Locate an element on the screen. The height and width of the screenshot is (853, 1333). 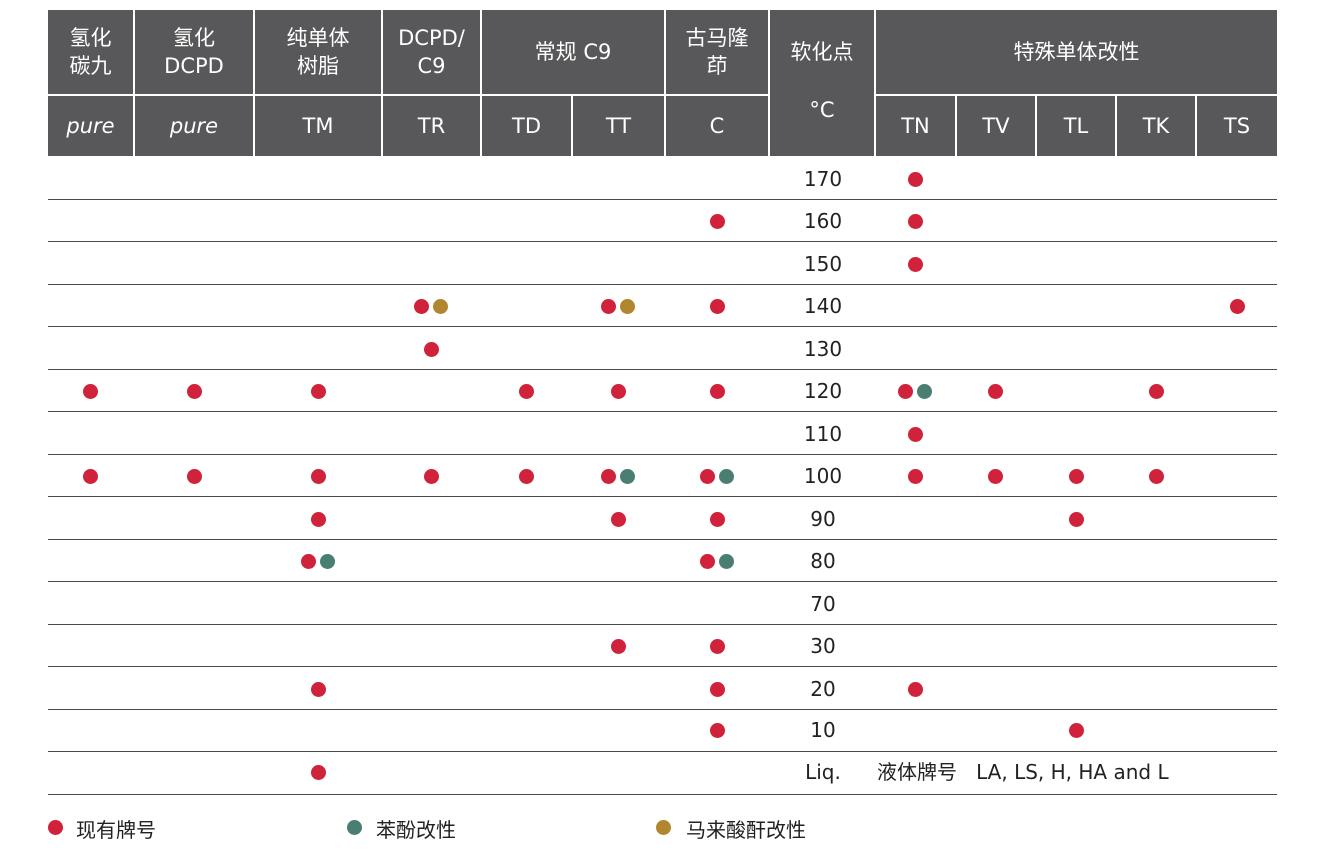
header-regular-c9: 常规 C9 is located at coordinates (573, 52).